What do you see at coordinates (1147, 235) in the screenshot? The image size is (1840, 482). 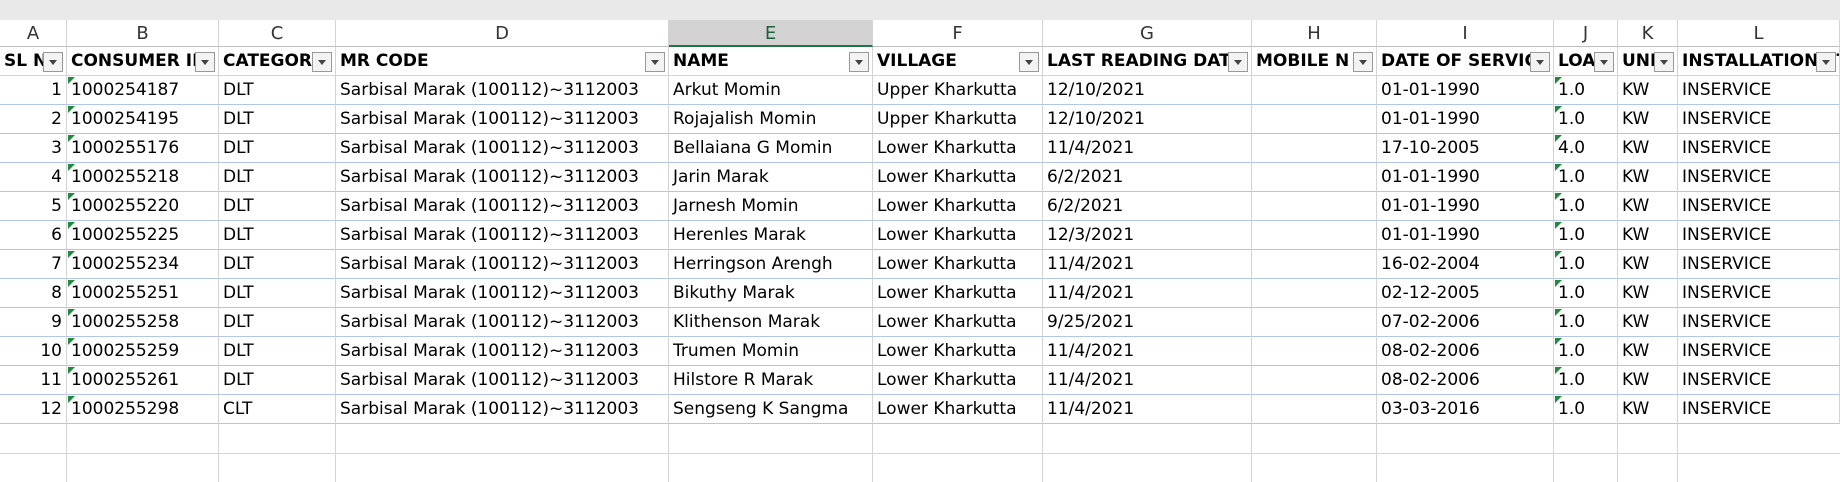 I see `cell: 12/3/2021` at bounding box center [1147, 235].